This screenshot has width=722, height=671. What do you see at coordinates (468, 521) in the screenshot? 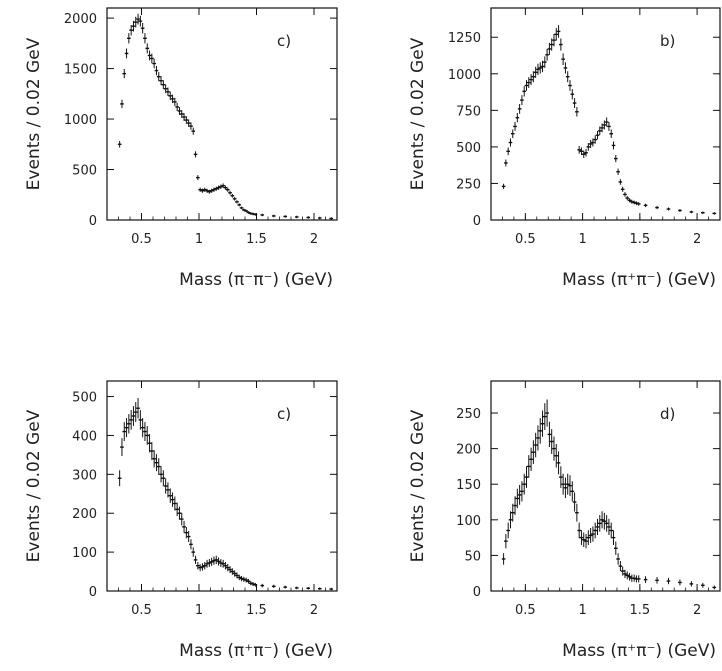
I see `panel-4-ytick-label: 100` at bounding box center [468, 521].